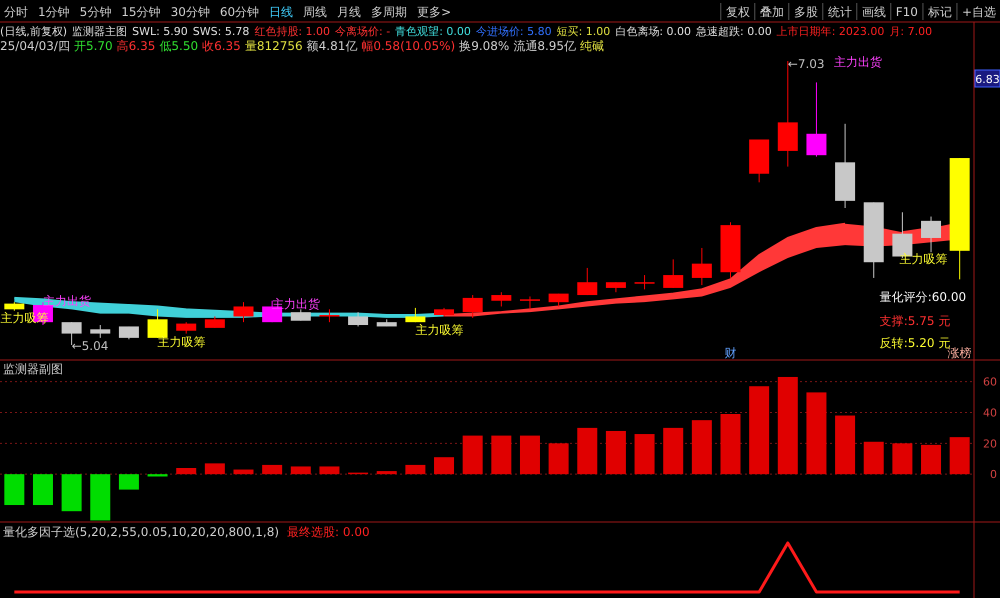 The width and height of the screenshot is (1000, 598). What do you see at coordinates (514, 31) in the screenshot?
I see `text: 今进场价: 5.80` at bounding box center [514, 31].